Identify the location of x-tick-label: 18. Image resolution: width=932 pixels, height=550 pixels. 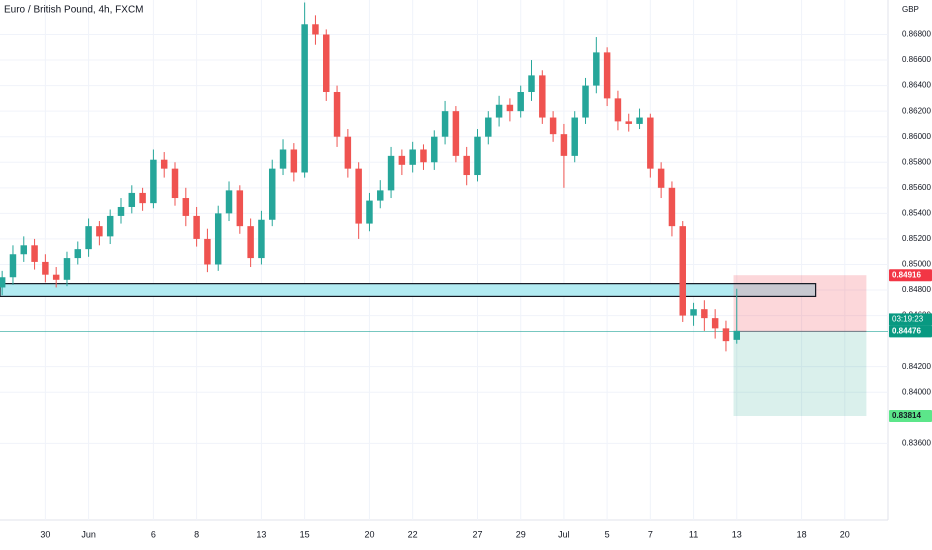
(802, 534).